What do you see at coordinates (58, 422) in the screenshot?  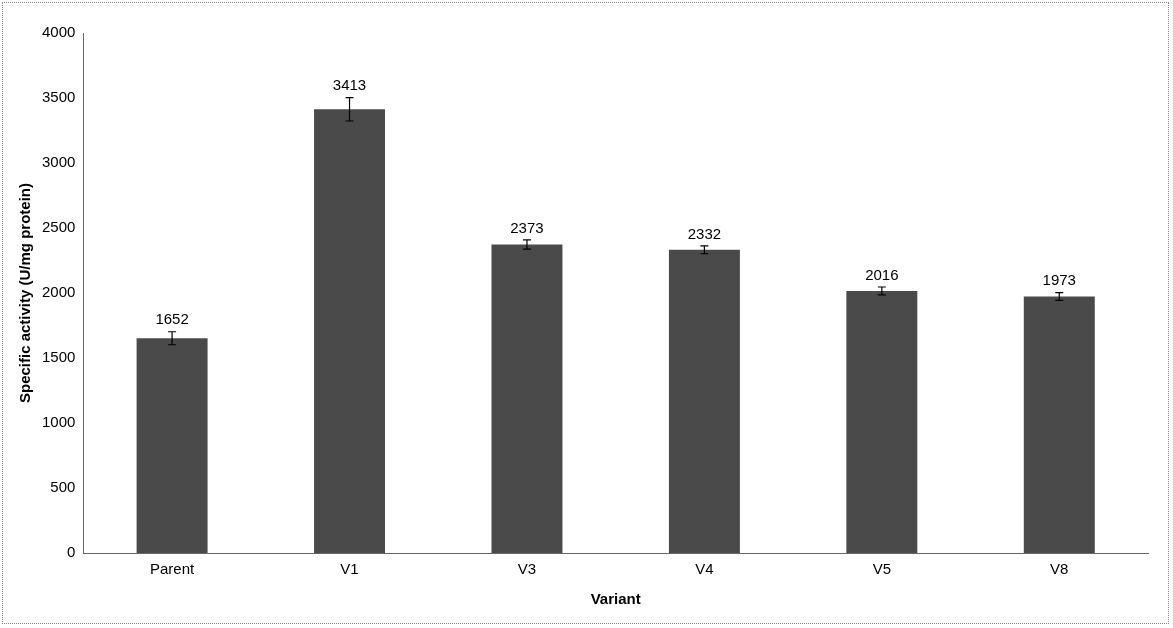 I see `y-tick-label: 1000` at bounding box center [58, 422].